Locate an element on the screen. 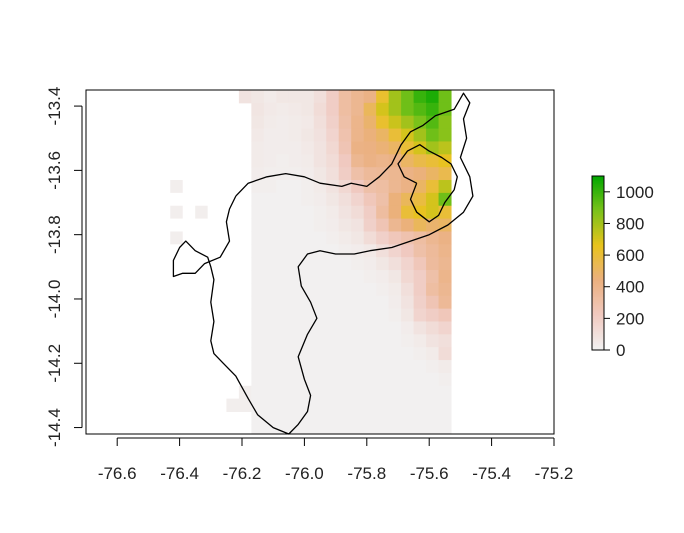  legend-tick-label: 800 is located at coordinates (630, 223).